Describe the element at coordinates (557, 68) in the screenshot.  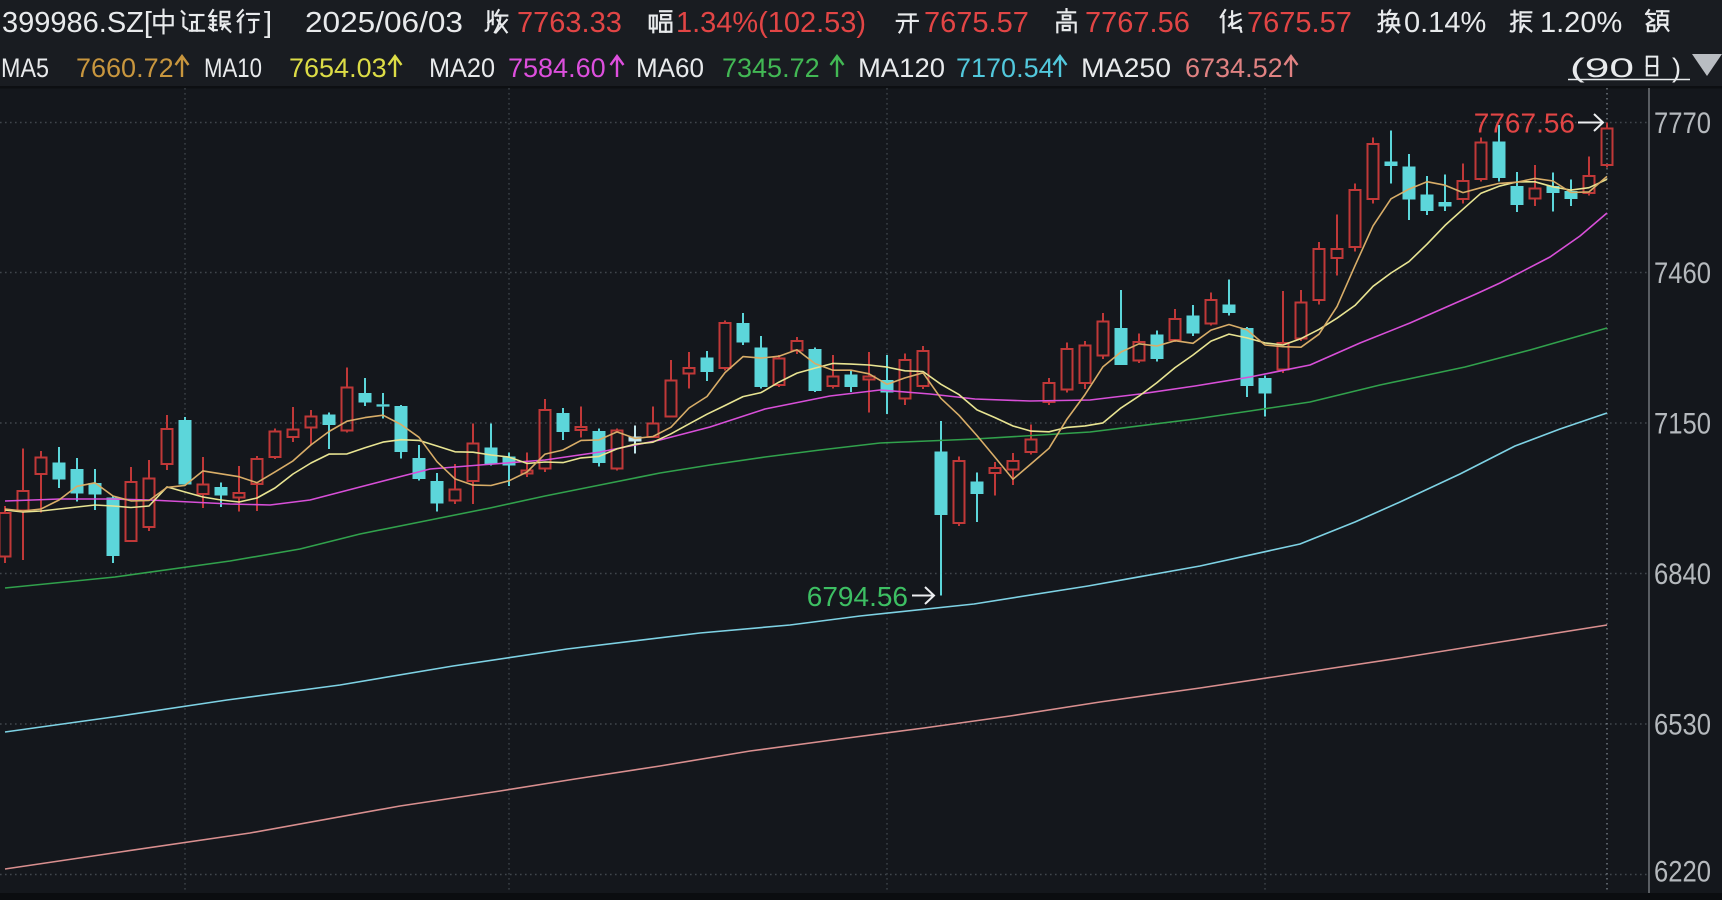
I see `svg-text: 7584.60` at that location.